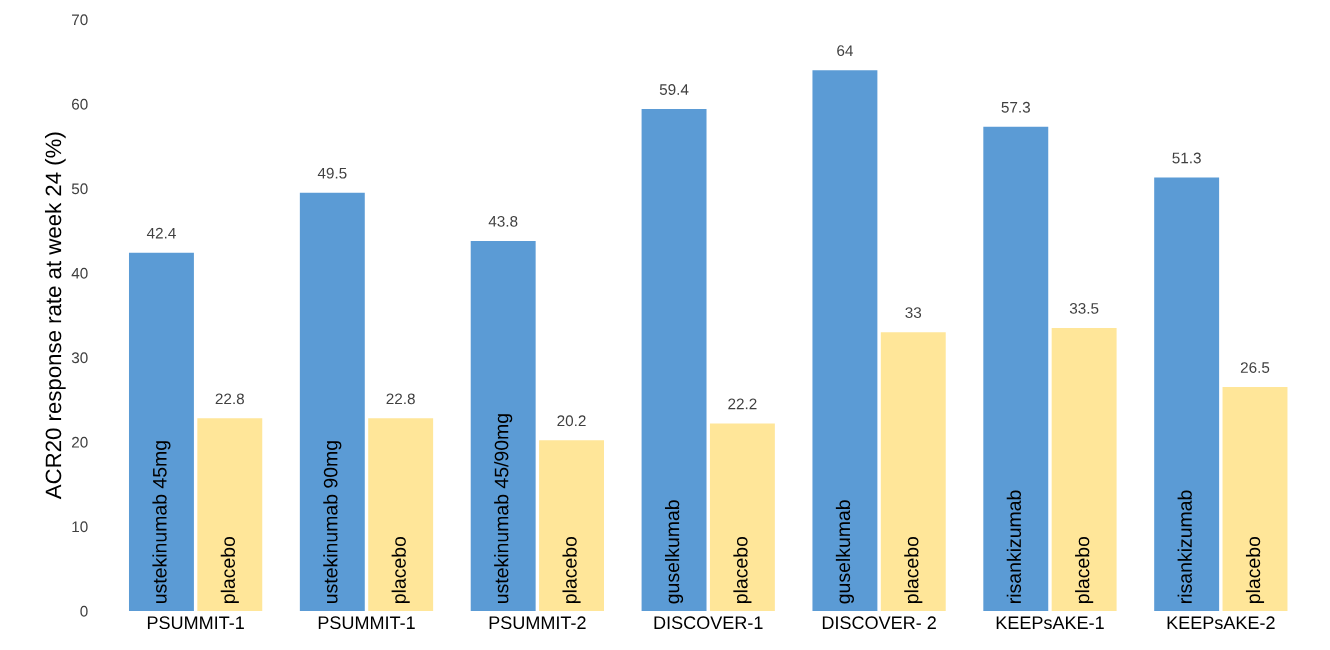 This screenshot has height=650, width=1330. I want to click on annotation: ustekinumab 45/90mg, so click(503, 508).